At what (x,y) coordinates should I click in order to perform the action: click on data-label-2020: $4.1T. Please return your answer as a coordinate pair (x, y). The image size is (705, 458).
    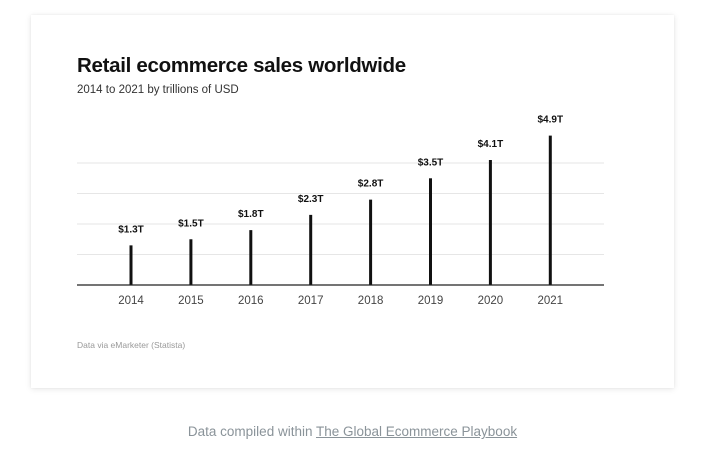
    Looking at the image, I should click on (491, 144).